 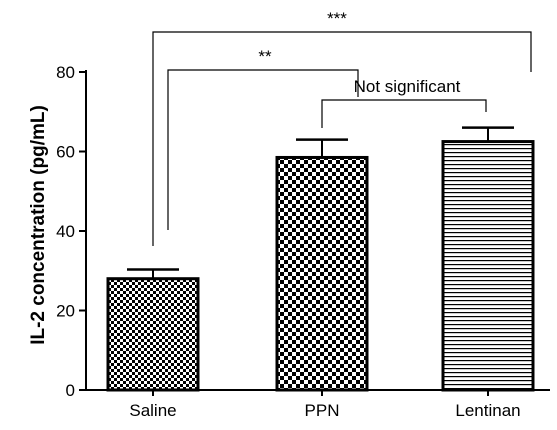 I want to click on bar-saline, so click(x=153, y=334).